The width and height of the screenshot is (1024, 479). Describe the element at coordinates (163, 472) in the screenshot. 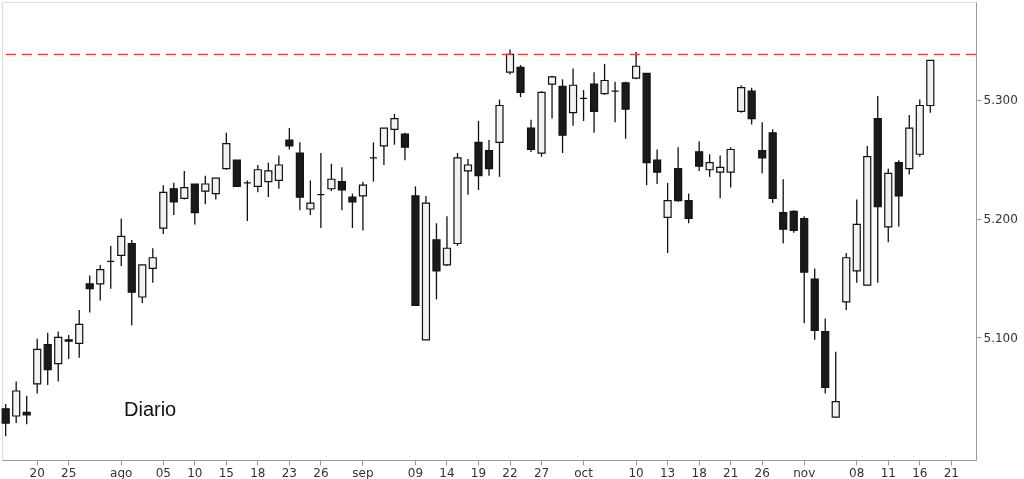

I see `x-tick-label: 05` at that location.